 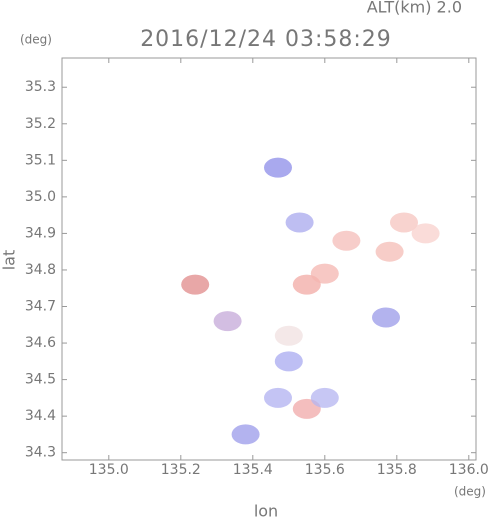 What do you see at coordinates (40, 270) in the screenshot?
I see `y-tick-label: 34.8` at bounding box center [40, 270].